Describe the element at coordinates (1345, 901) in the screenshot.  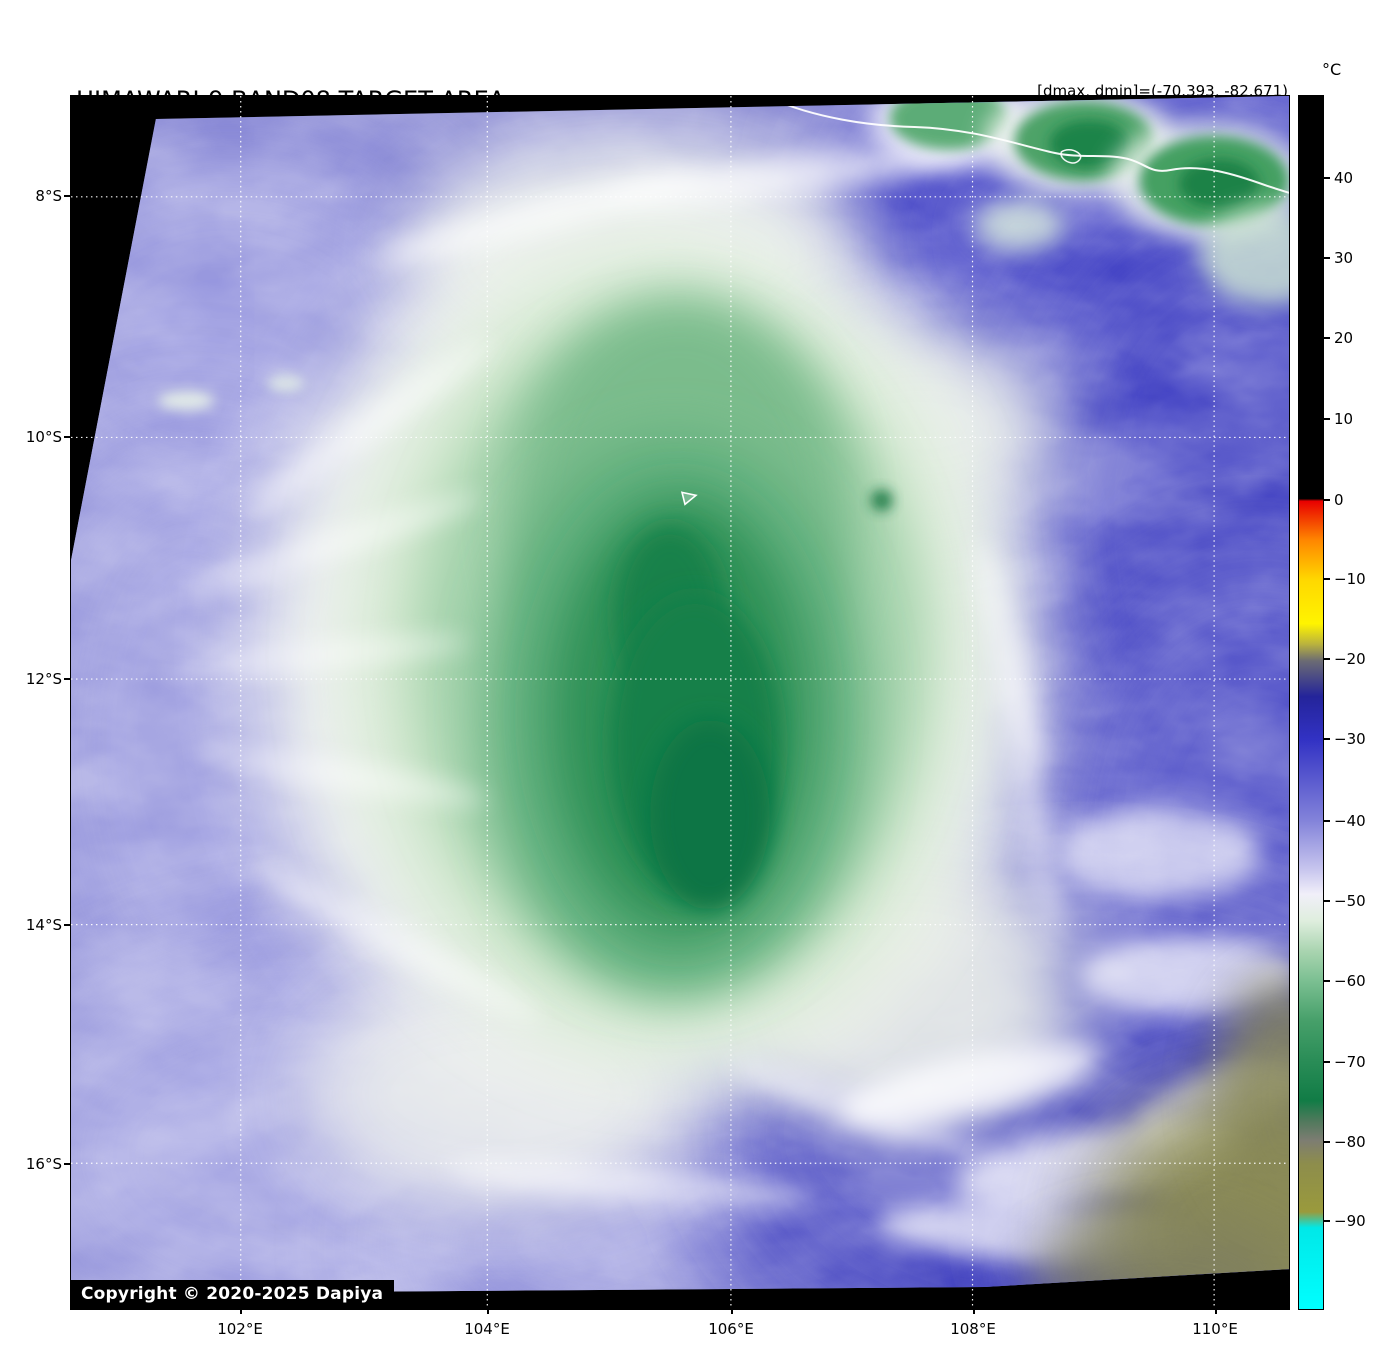
I see `cb-tick-n50: −50` at that location.